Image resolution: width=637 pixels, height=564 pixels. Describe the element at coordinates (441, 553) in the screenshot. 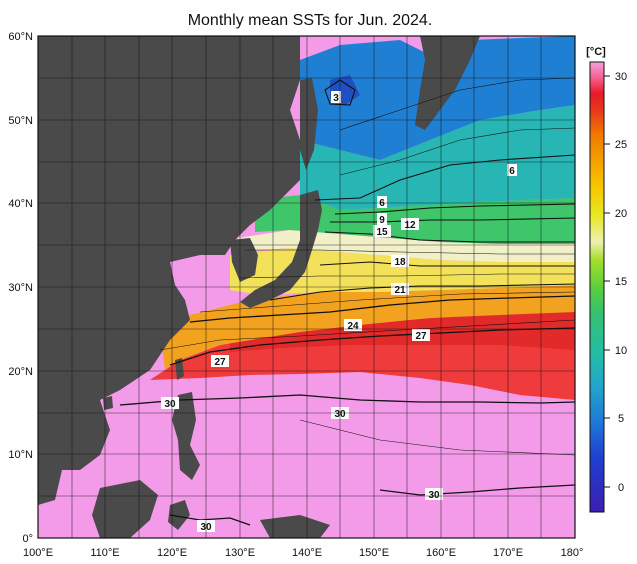

I see `lon-tick-label: 160°E` at that location.